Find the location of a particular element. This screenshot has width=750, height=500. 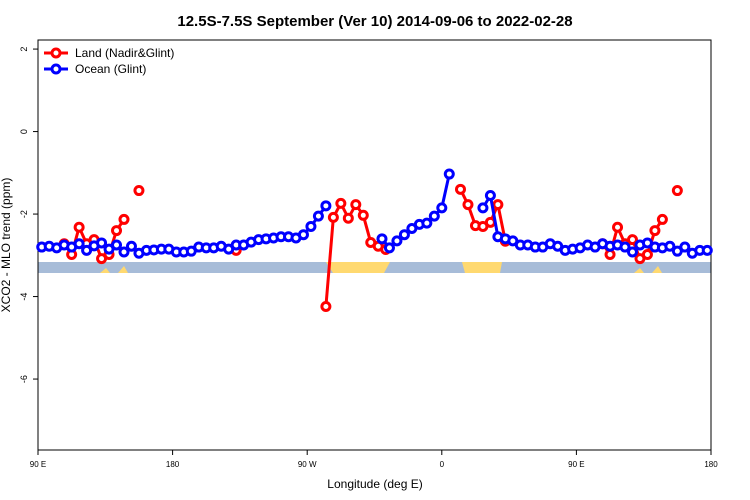

x-tick-label: 0 is located at coordinates (442, 464).